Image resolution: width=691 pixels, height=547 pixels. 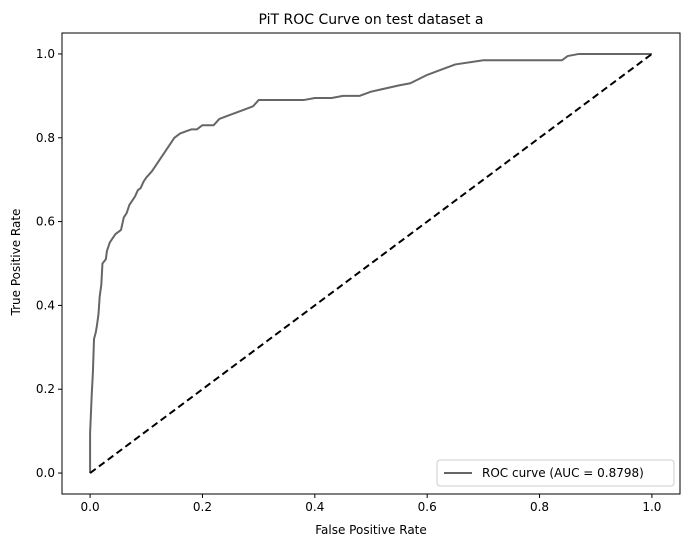 I want to click on x-axis-label: False Positive Rate, so click(x=371, y=530).